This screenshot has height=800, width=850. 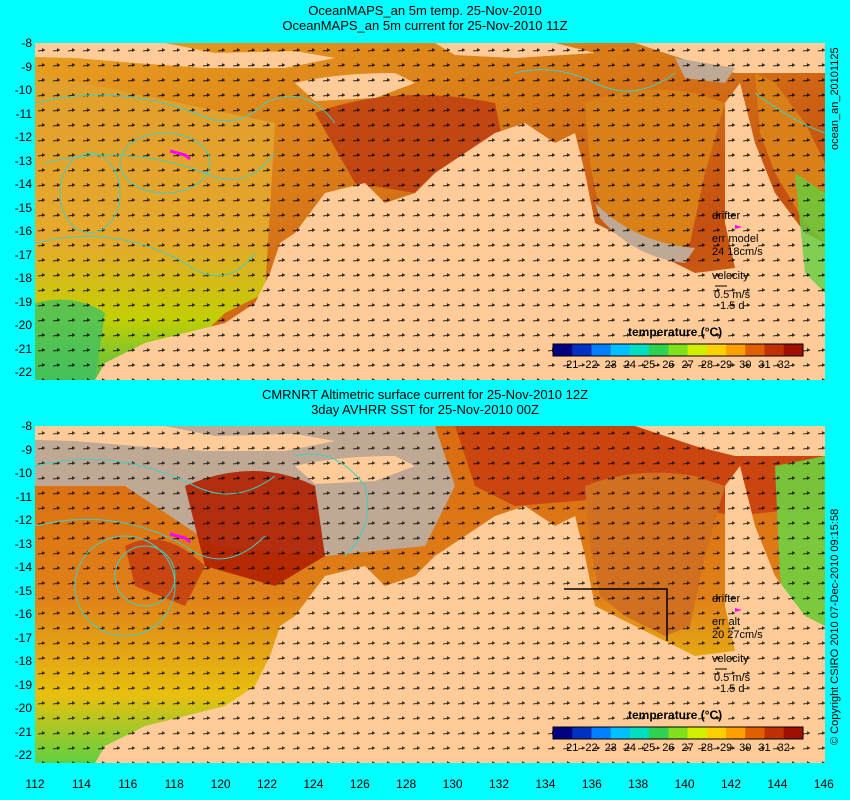 What do you see at coordinates (23, 708) in the screenshot?
I see `lat-label: -20` at bounding box center [23, 708].